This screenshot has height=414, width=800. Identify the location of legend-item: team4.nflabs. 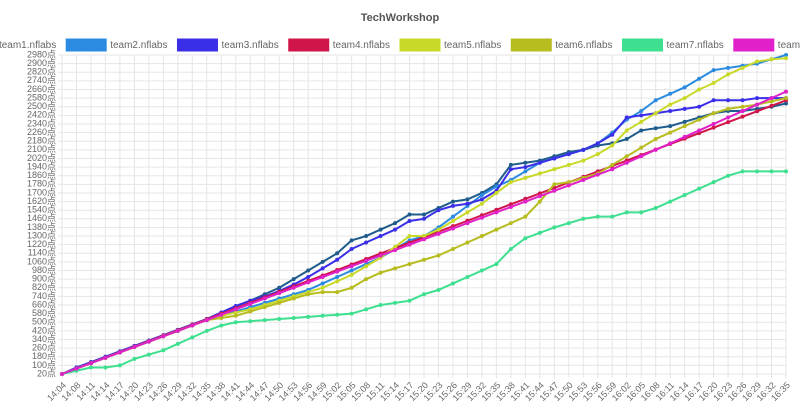
(339, 45).